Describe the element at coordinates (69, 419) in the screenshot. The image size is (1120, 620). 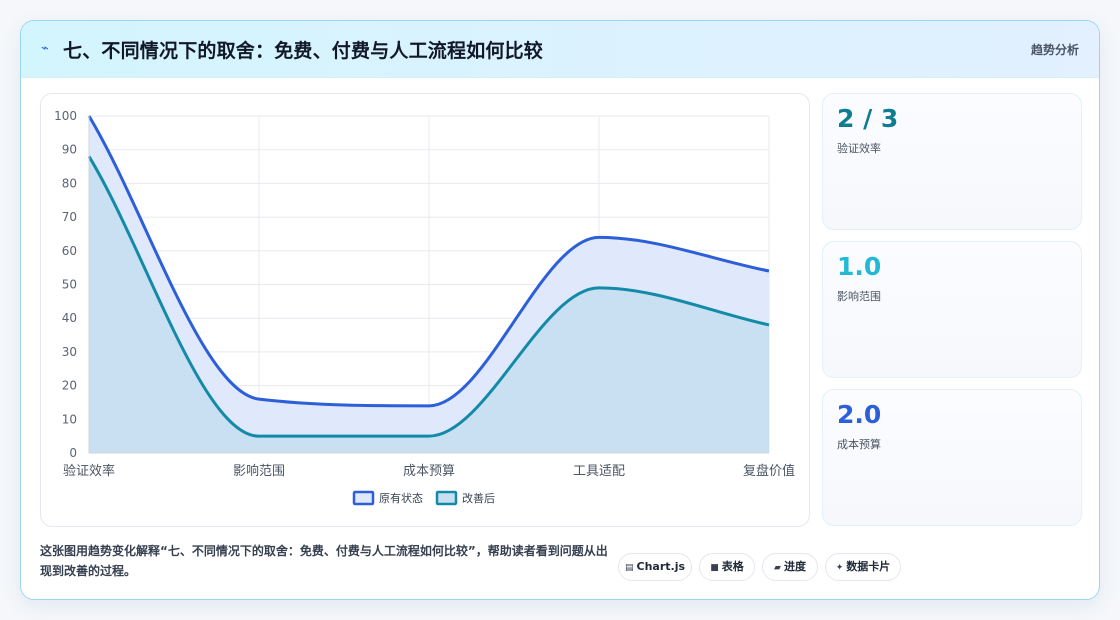
I see `y-tick-label: 10` at that location.